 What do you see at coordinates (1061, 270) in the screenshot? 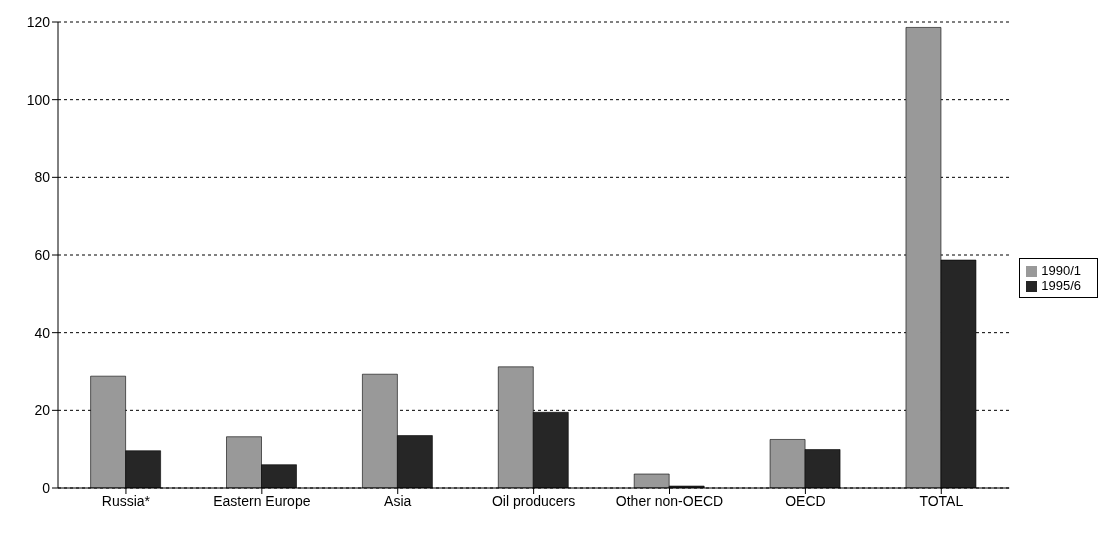
I see `legend-label: 1990/1` at bounding box center [1061, 270].